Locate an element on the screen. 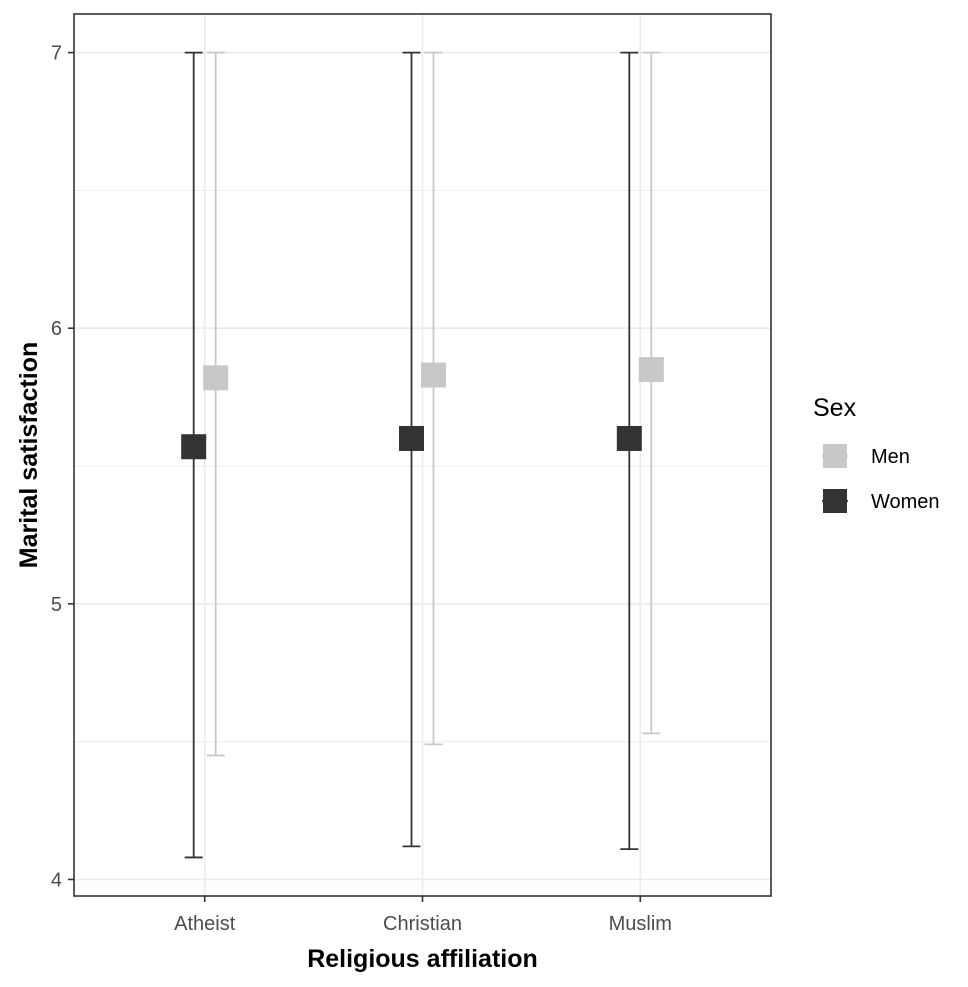 The image size is (968, 987). legend-item-men: Men is located at coordinates (866, 456).